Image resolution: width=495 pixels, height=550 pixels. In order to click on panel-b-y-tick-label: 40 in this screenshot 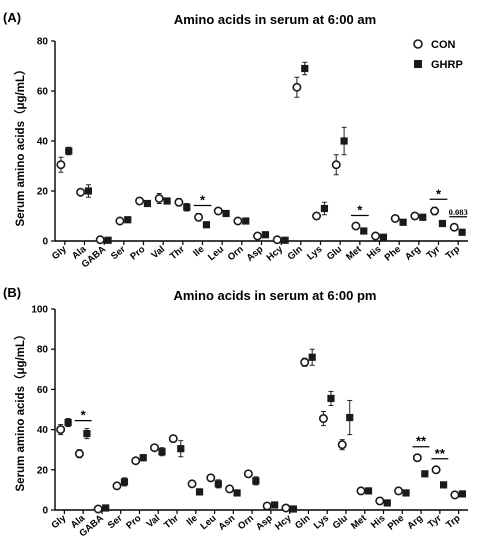, I will do `click(43, 430)`.